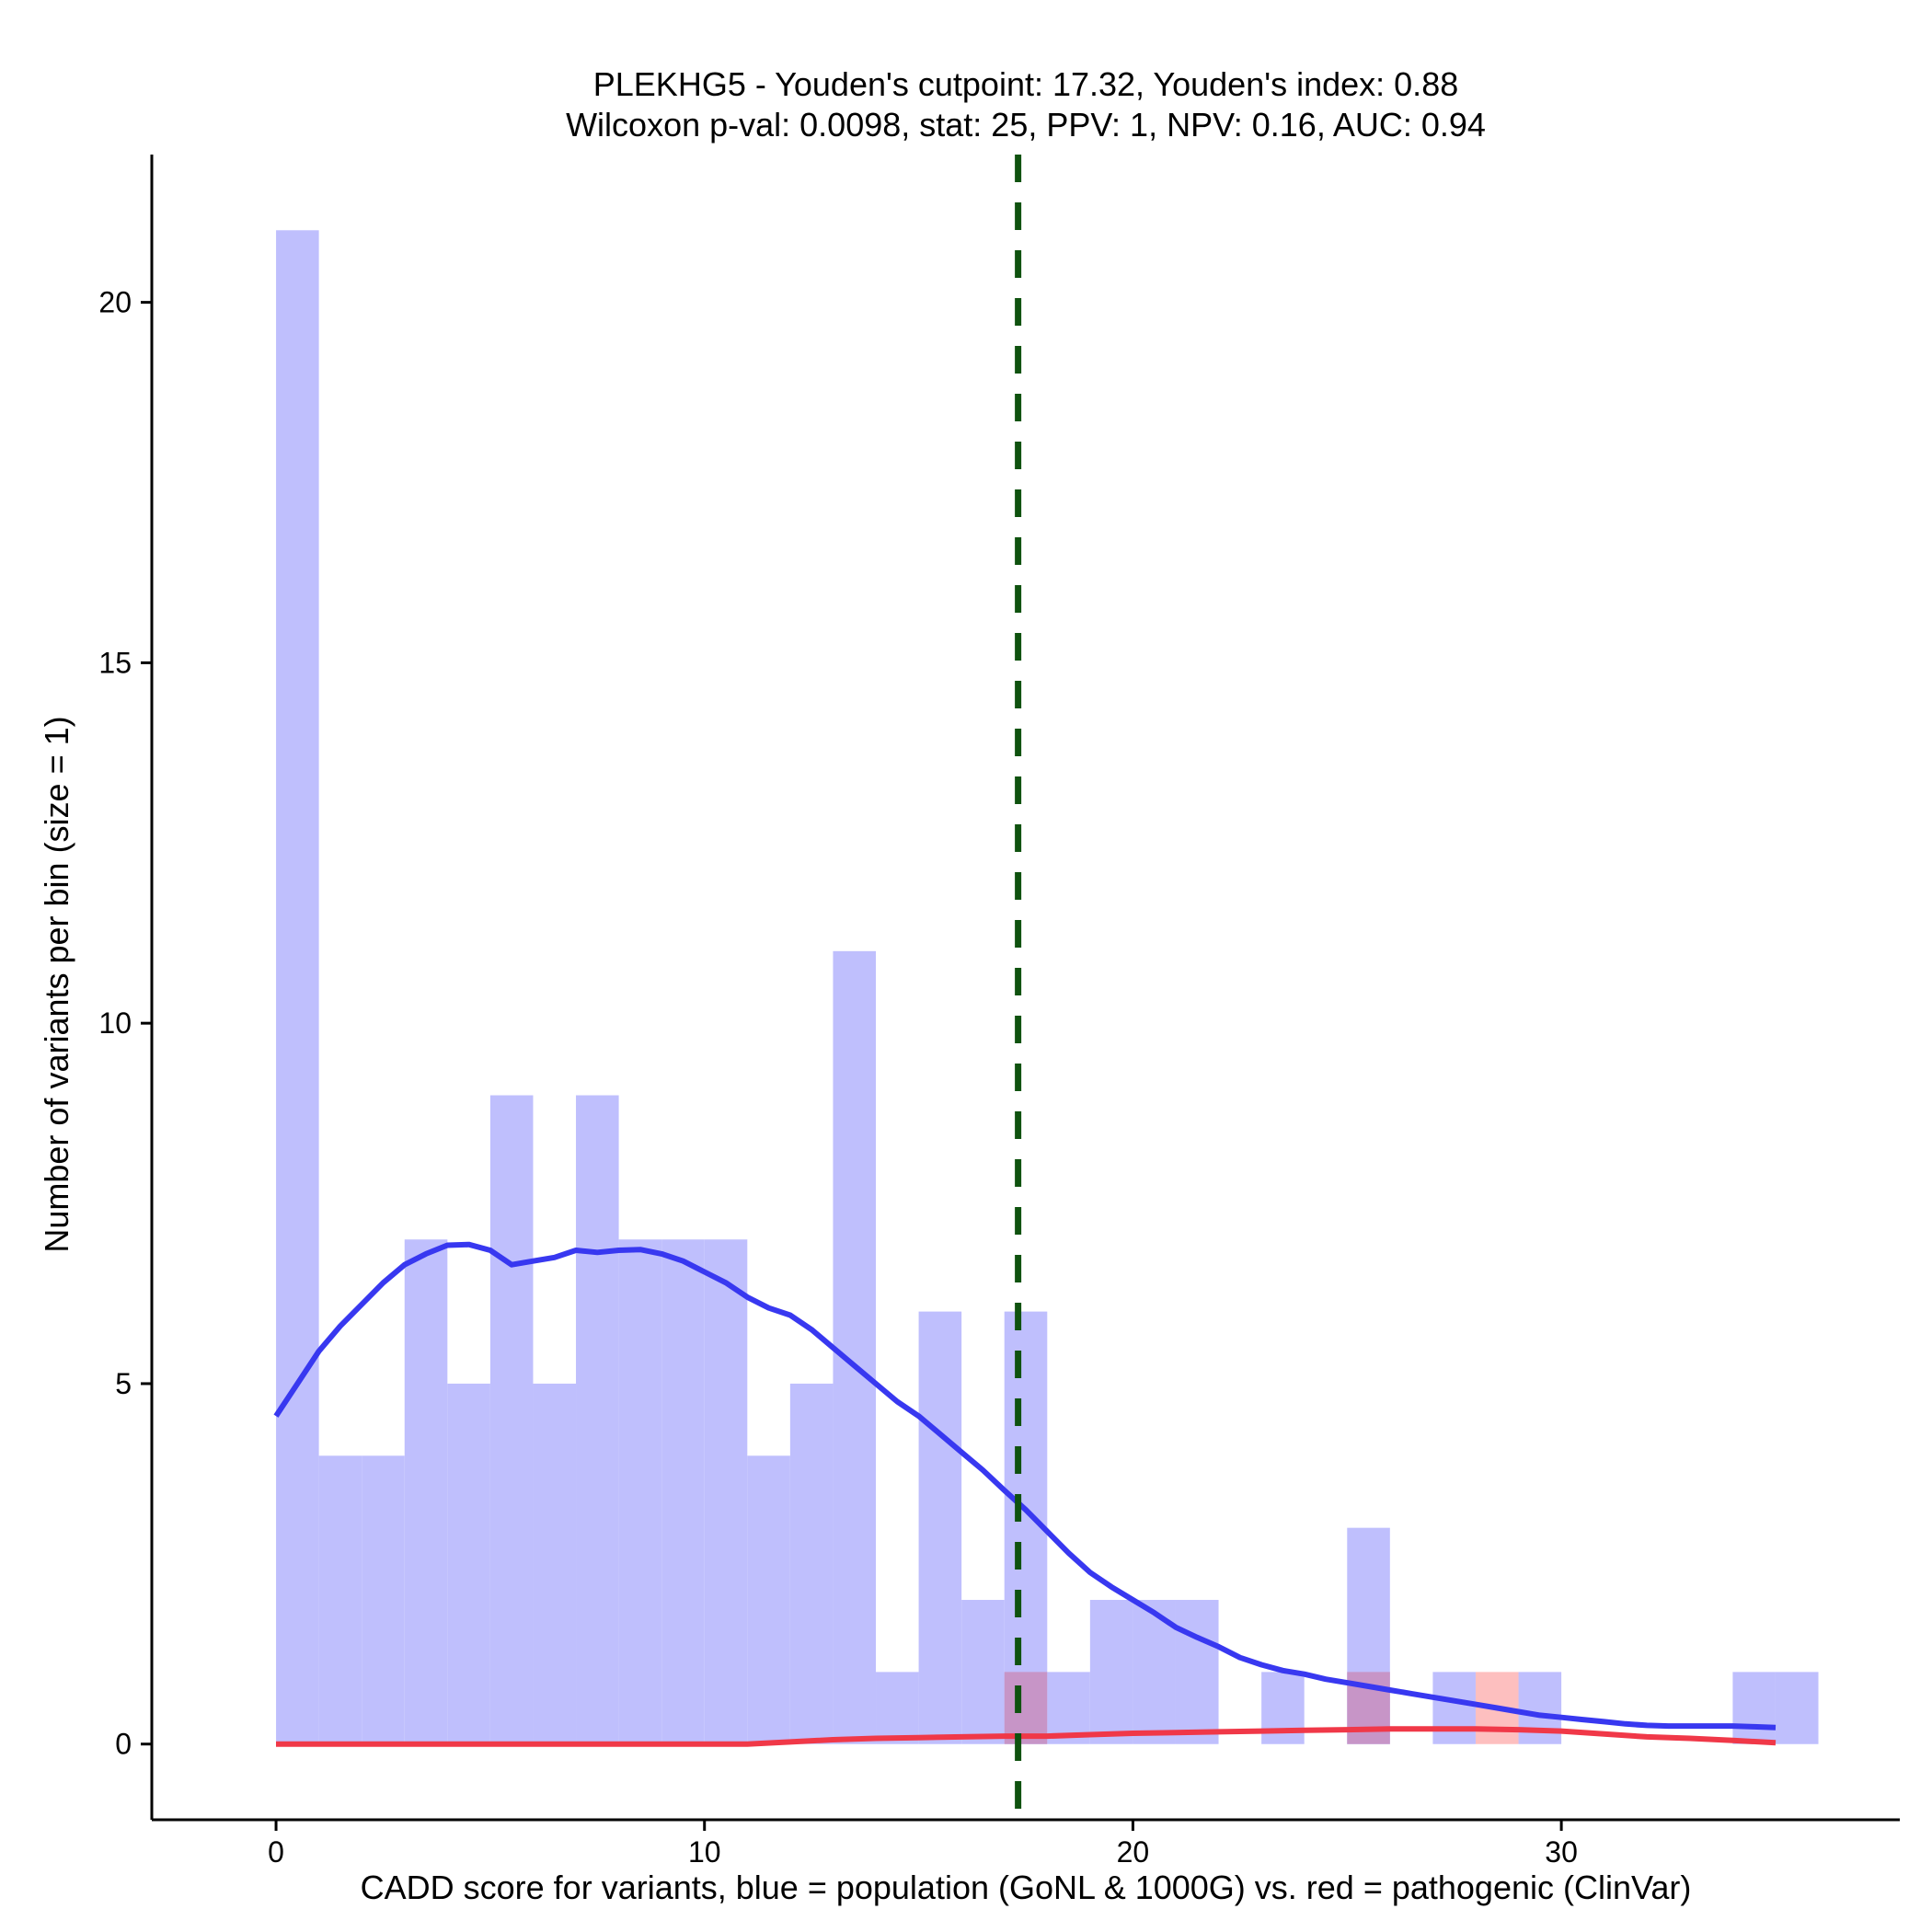 The image size is (1932, 1932). Describe the element at coordinates (115, 1023) in the screenshot. I see `y-tick-label: 10` at that location.